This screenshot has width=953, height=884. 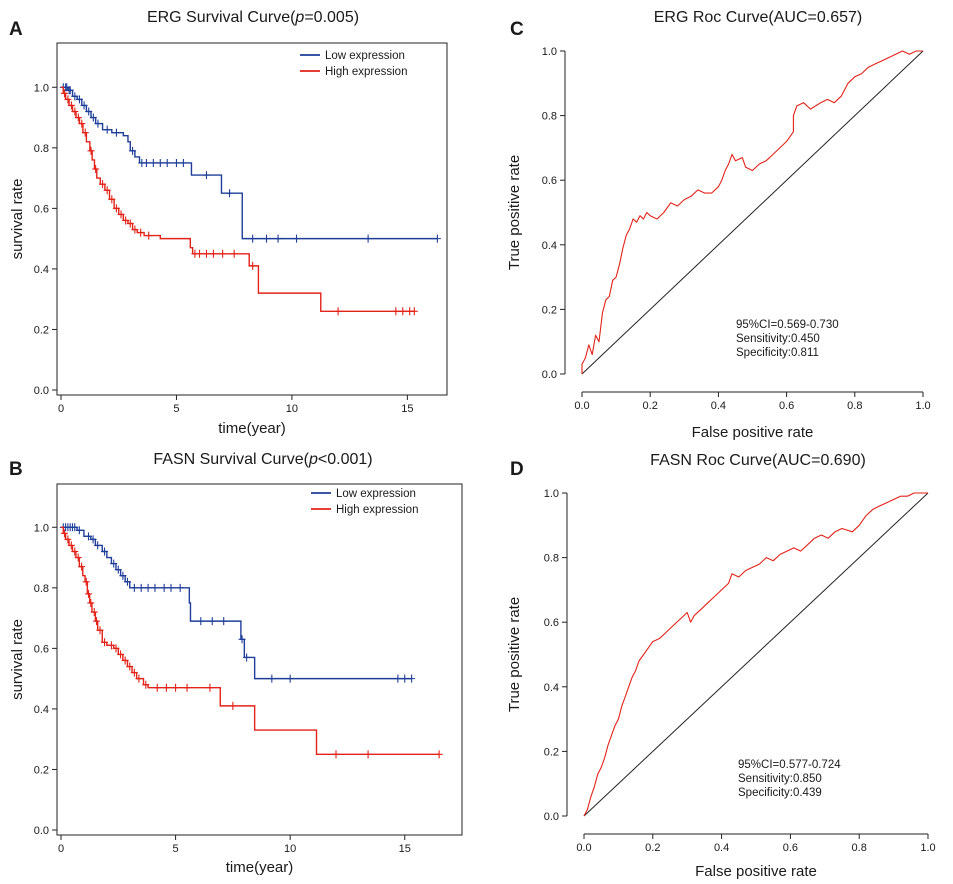 I want to click on roc-stat-text: Sensitivity:0.450, so click(x=778, y=339).